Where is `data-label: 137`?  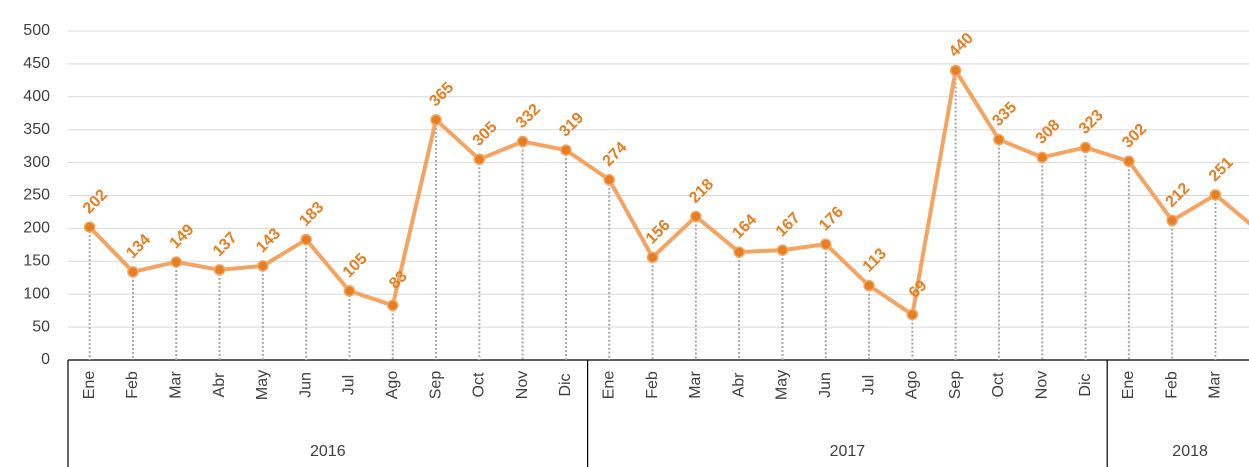 data-label: 137 is located at coordinates (225, 244).